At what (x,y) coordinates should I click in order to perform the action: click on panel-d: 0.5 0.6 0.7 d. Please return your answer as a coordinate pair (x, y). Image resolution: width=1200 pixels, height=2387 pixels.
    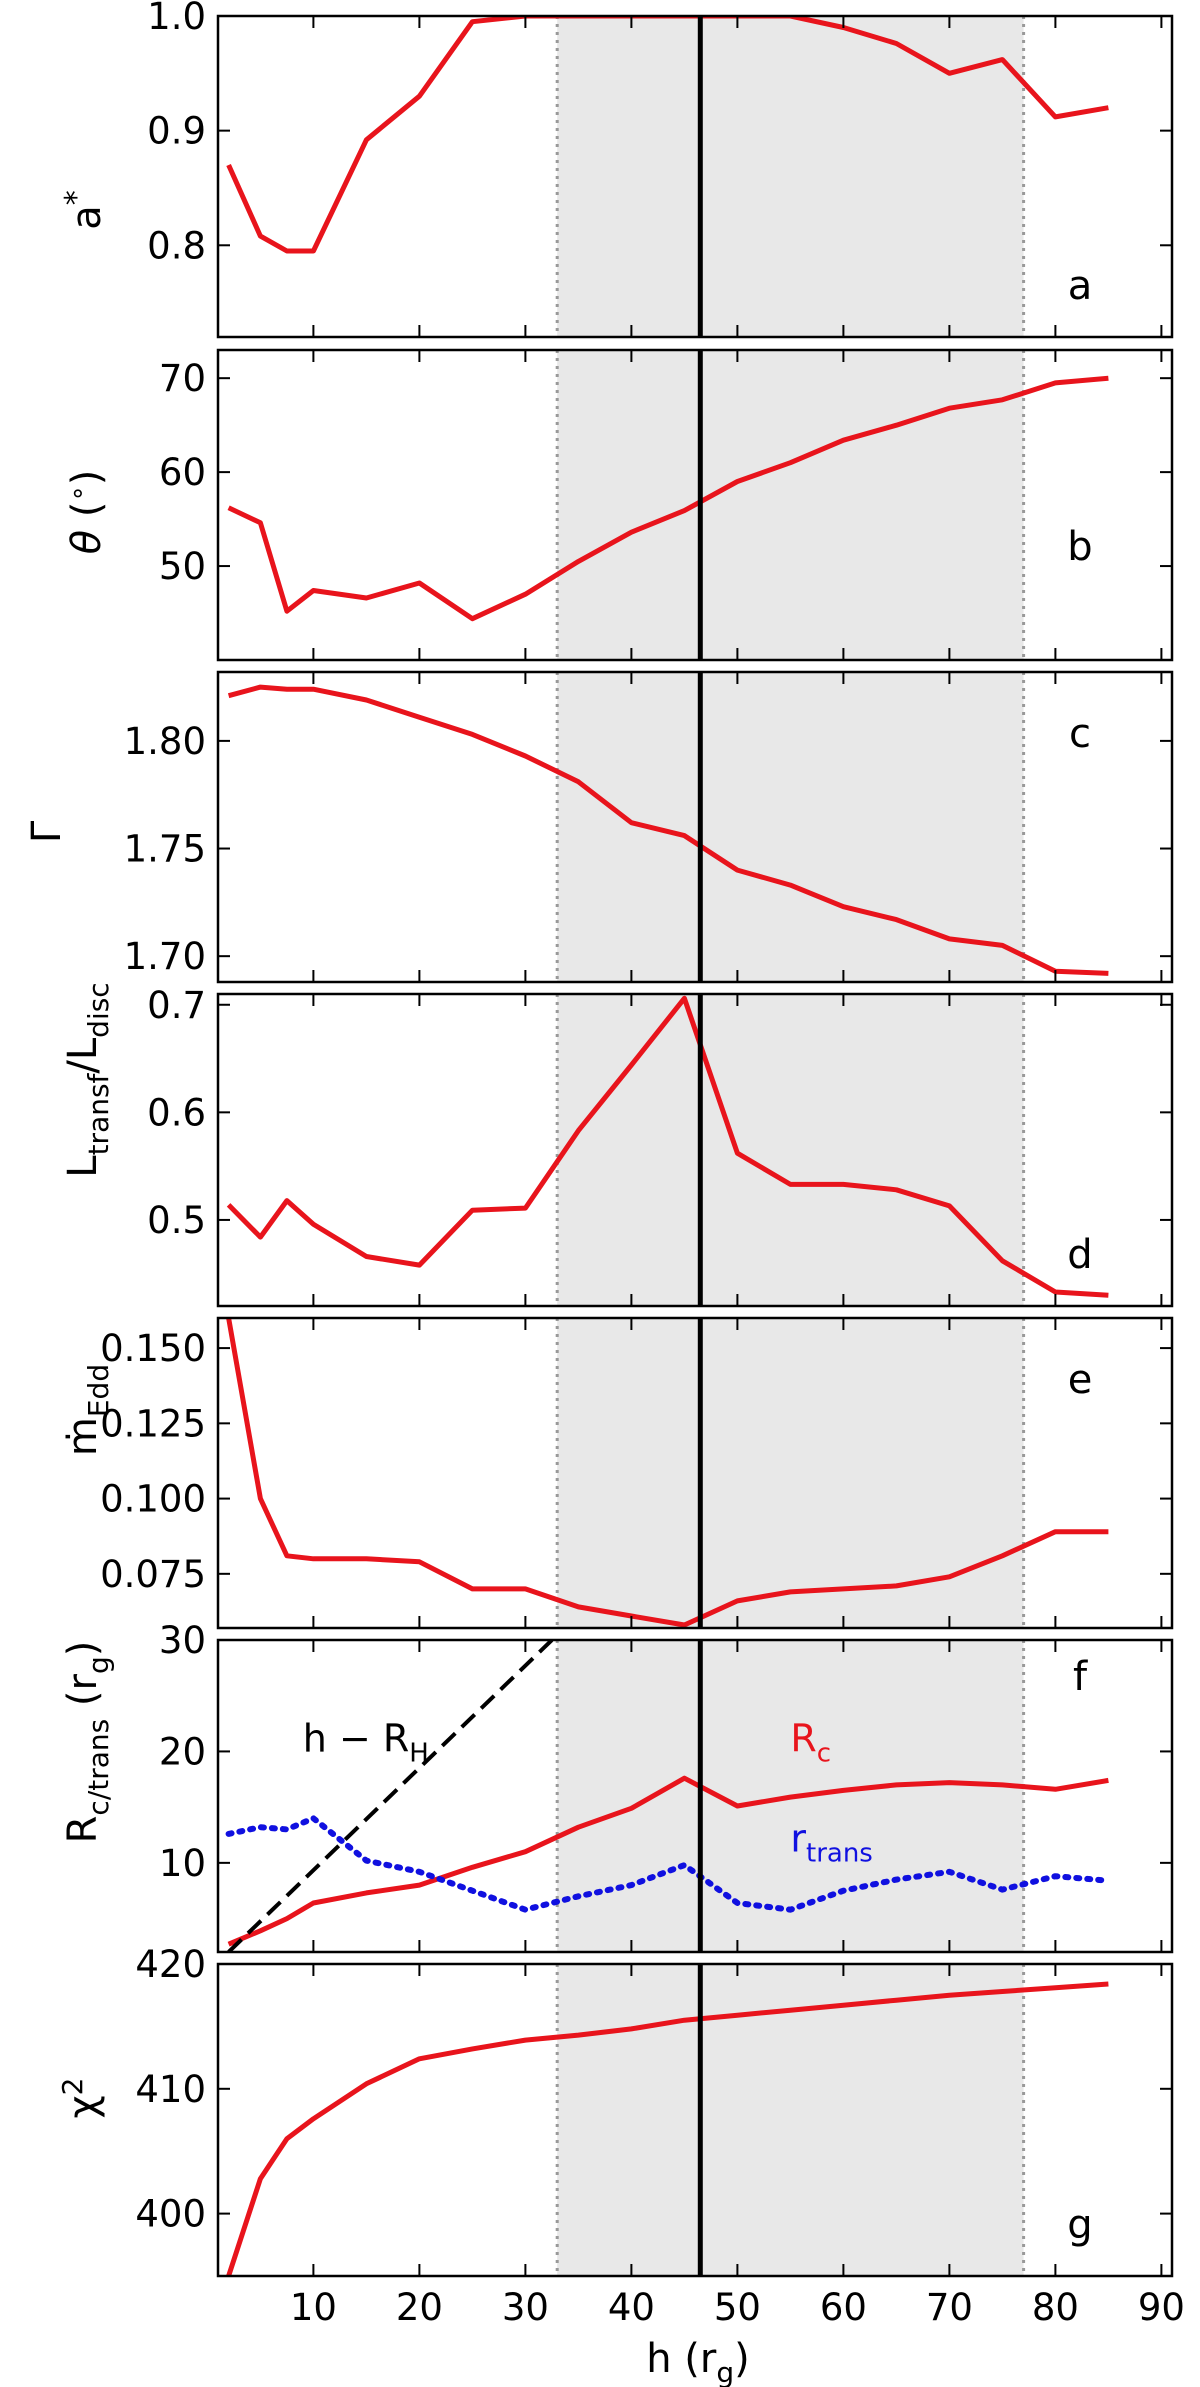
    Looking at the image, I should click on (660, 1146).